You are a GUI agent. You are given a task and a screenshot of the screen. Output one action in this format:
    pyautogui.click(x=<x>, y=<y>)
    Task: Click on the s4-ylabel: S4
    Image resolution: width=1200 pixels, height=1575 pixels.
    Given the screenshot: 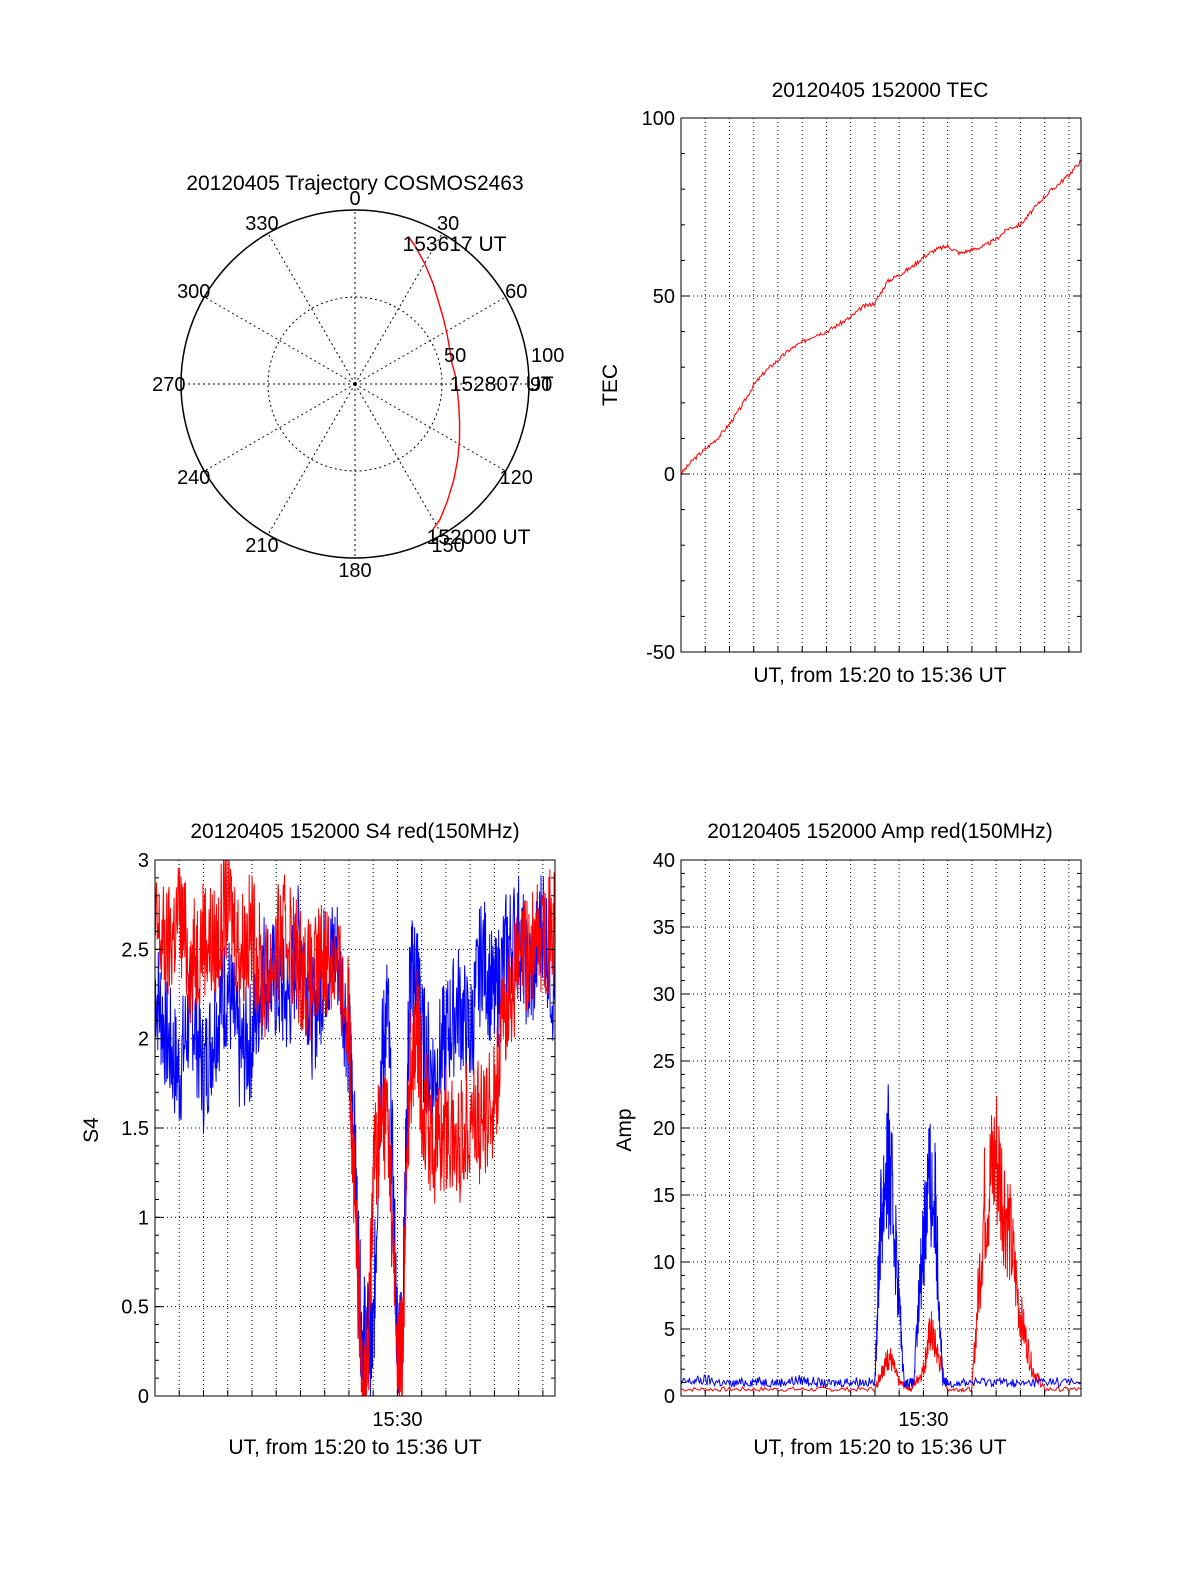 What is the action you would take?
    pyautogui.click(x=91, y=1130)
    